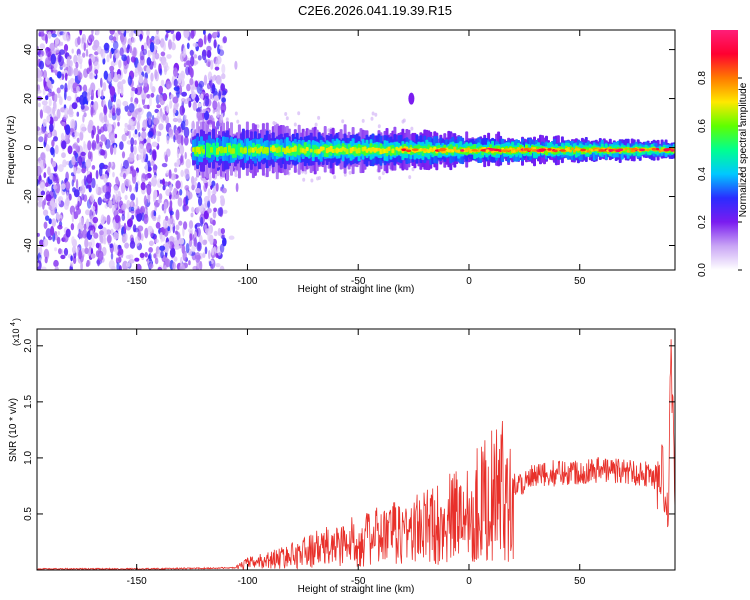 The image size is (750, 600). What do you see at coordinates (702, 174) in the screenshot?
I see `colorbar-tick-label: 0.4` at bounding box center [702, 174].